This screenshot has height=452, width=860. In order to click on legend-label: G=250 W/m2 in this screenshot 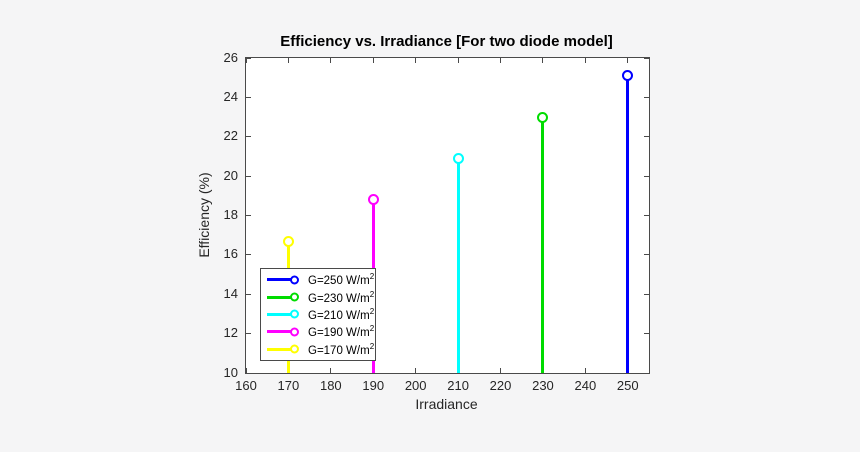, I will do `click(341, 280)`.